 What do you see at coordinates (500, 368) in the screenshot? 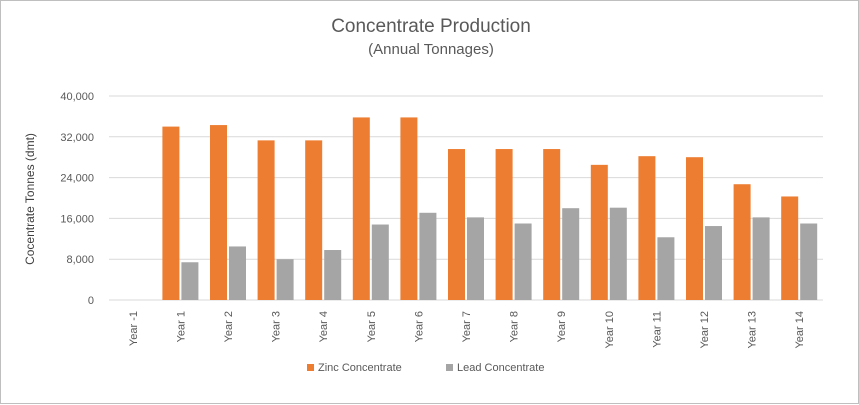
I see `legend-label-lead: Lead Concentrate` at bounding box center [500, 368].